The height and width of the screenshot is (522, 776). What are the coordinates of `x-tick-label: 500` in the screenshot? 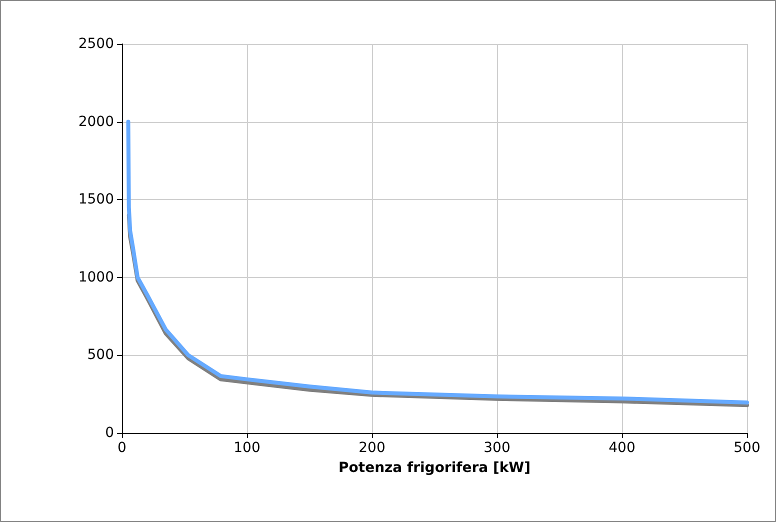 It's located at (747, 448).